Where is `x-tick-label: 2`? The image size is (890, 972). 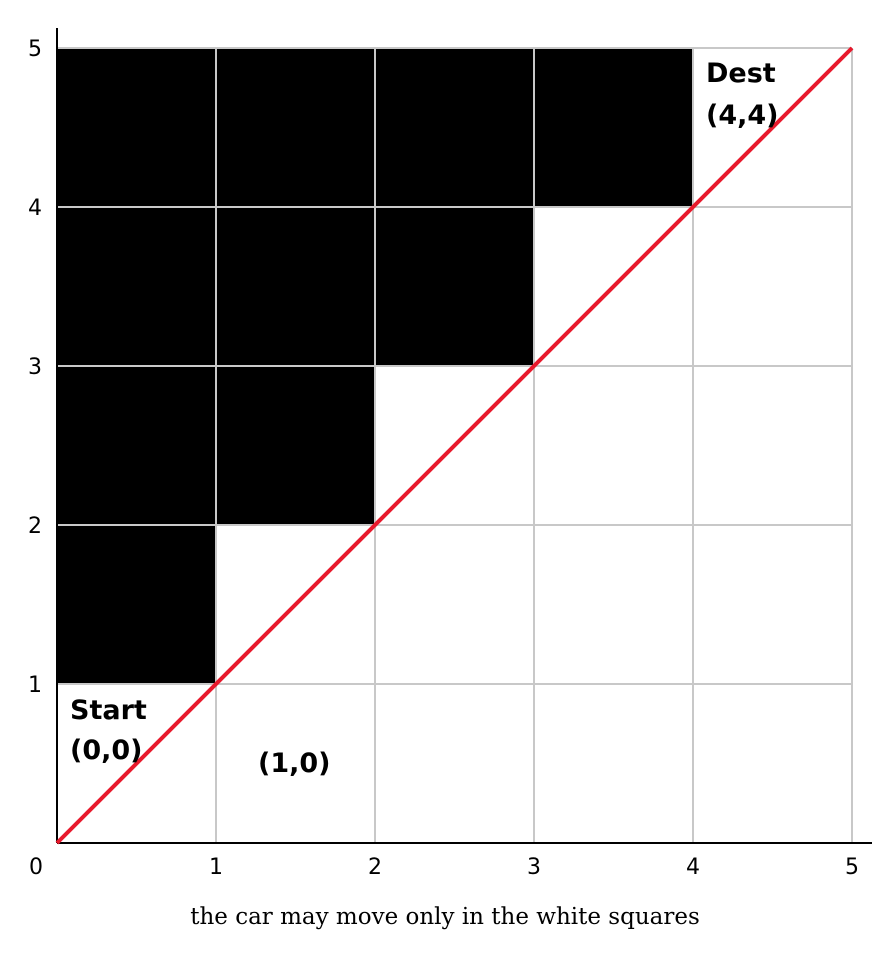
x-tick-label: 2 is located at coordinates (375, 867).